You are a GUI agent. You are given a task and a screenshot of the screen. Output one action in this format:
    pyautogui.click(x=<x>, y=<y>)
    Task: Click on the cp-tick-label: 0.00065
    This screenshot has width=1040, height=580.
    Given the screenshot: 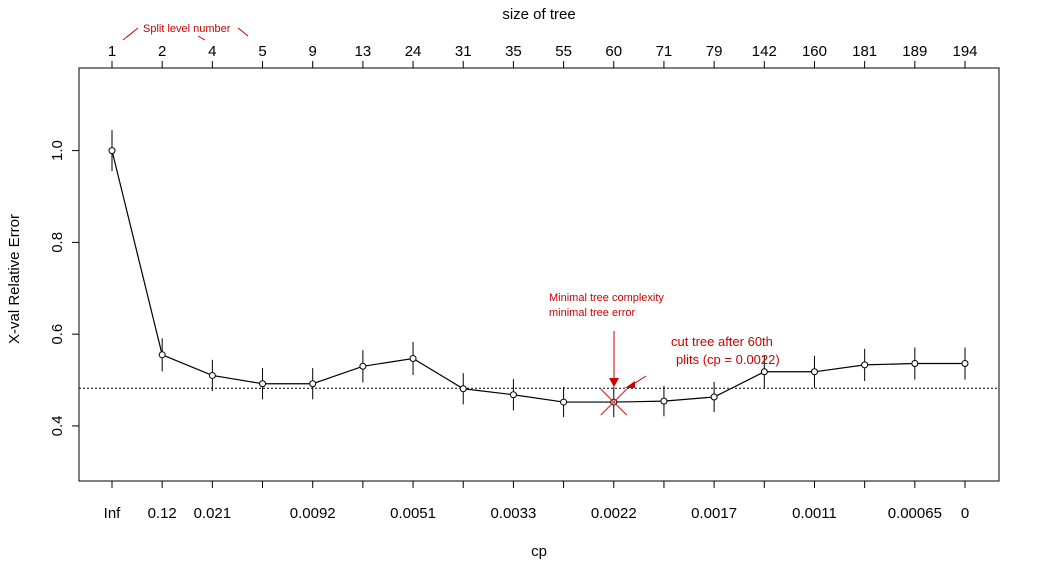 What is the action you would take?
    pyautogui.click(x=915, y=513)
    